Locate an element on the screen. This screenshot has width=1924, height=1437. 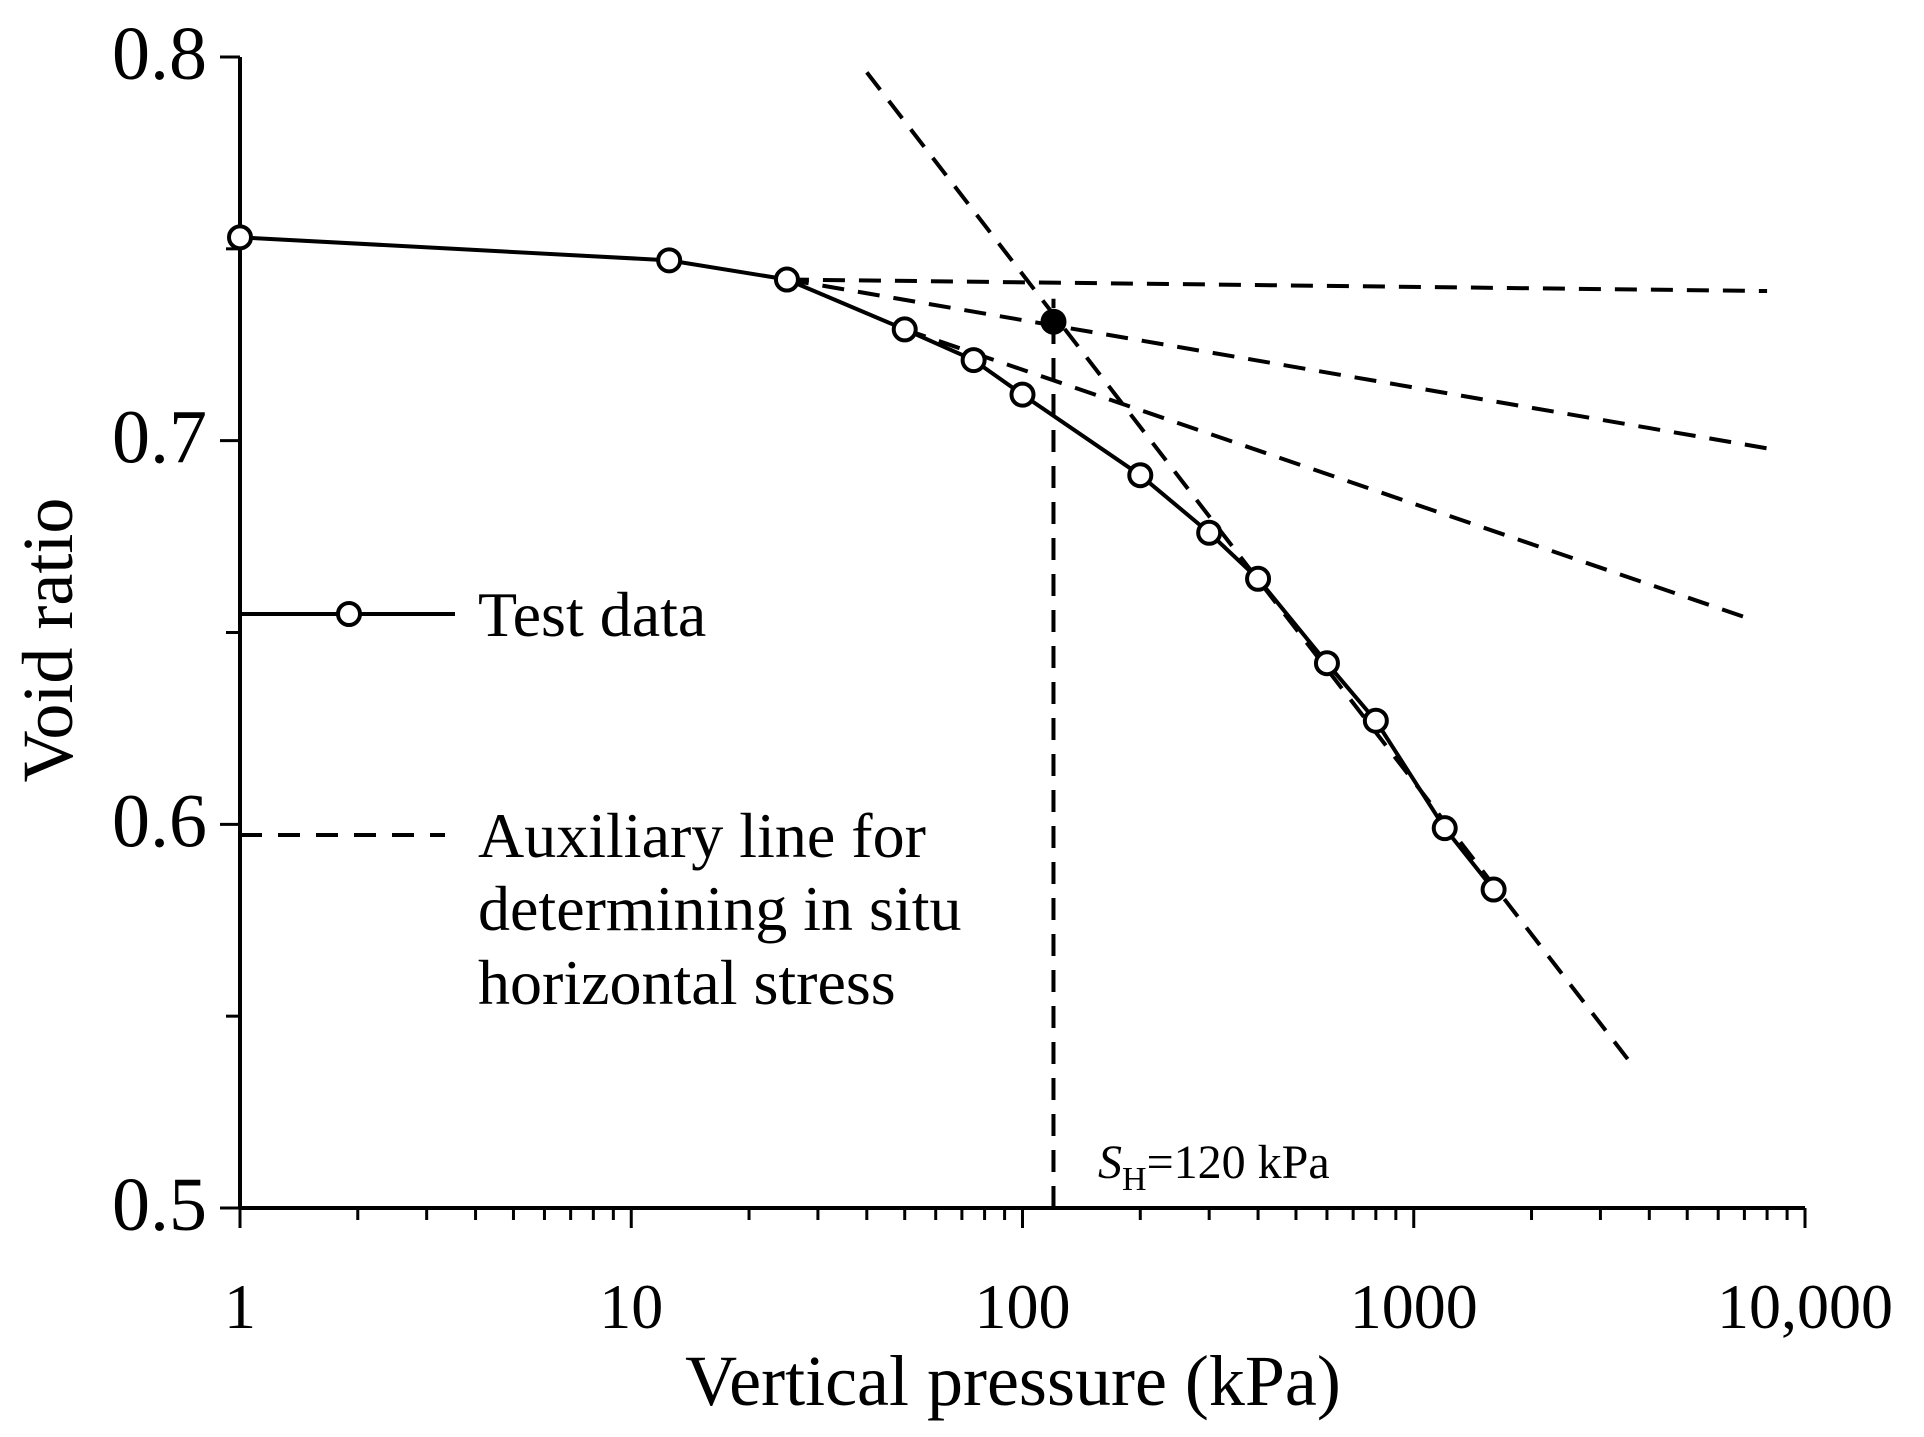
y-tick-label: 0.8 is located at coordinates (159, 54).